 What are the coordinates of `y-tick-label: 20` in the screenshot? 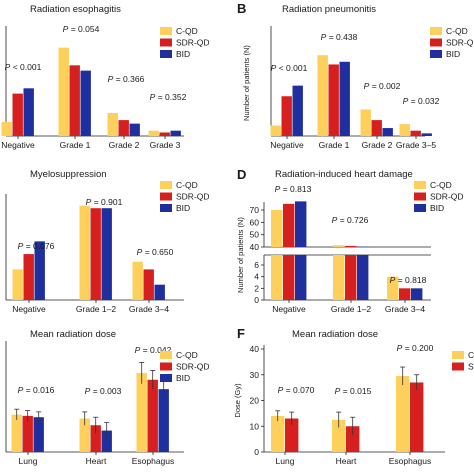 It's located at (255, 401).